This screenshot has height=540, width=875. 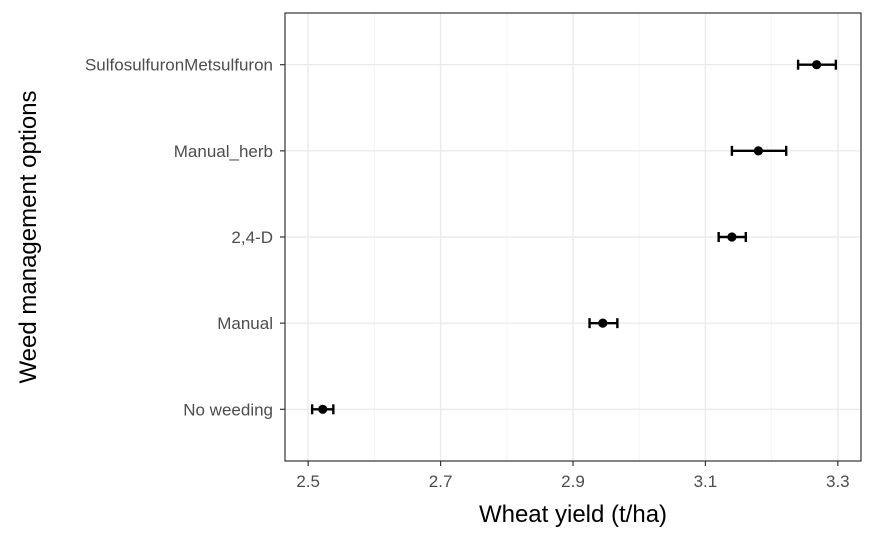 I want to click on y-tick-label: 2,4-D, so click(x=252, y=237).